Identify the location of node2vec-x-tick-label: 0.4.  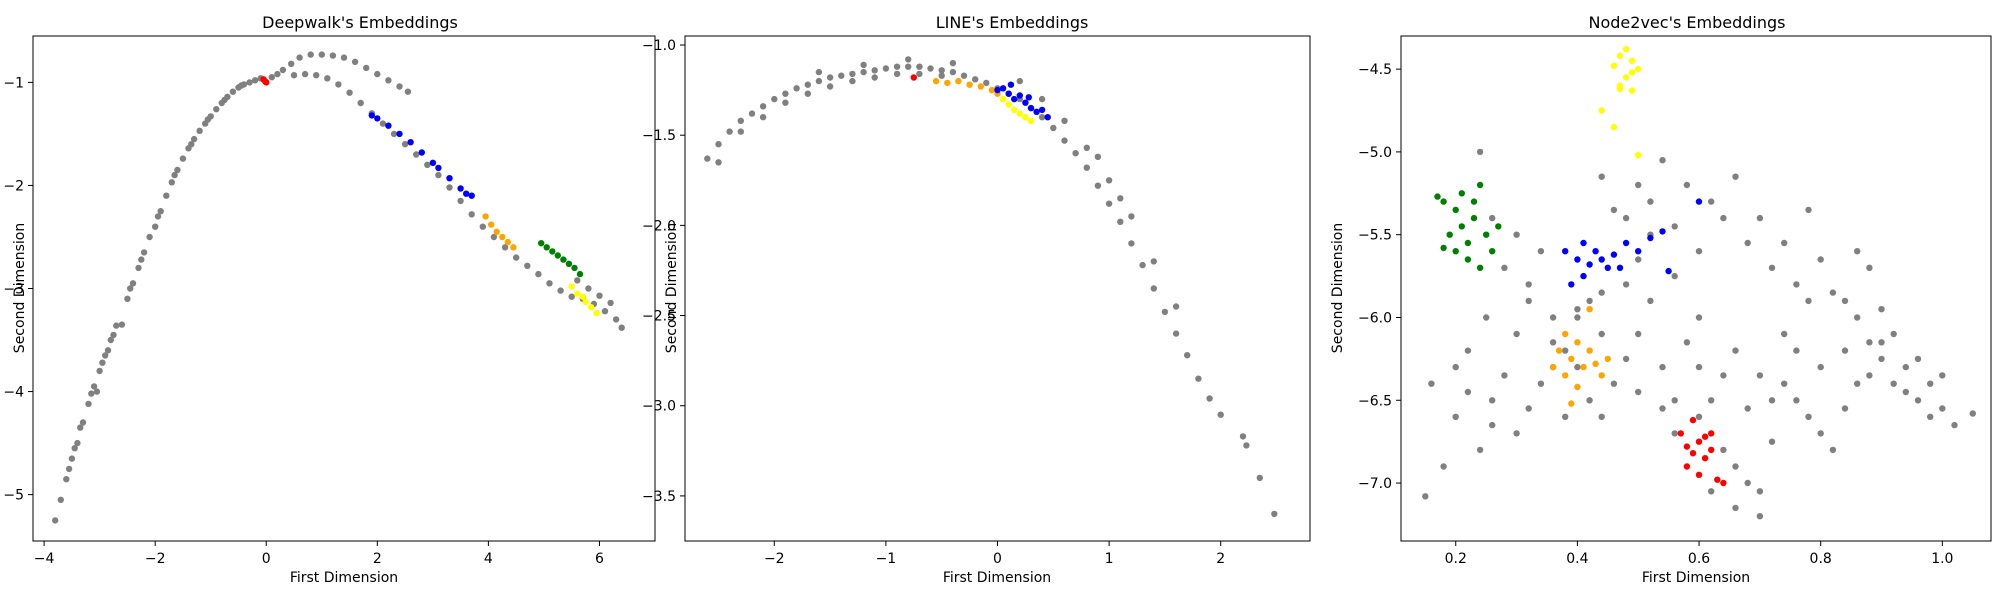
(1577, 559).